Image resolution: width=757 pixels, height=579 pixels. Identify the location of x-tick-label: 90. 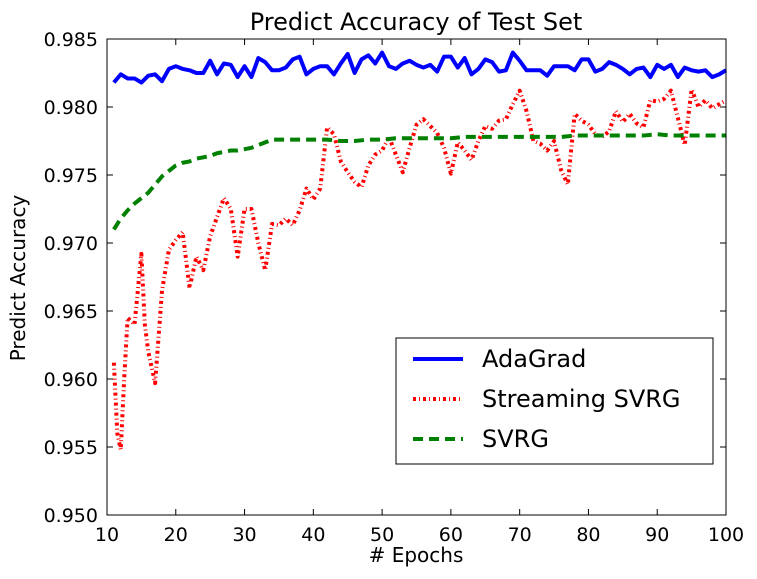
(657, 535).